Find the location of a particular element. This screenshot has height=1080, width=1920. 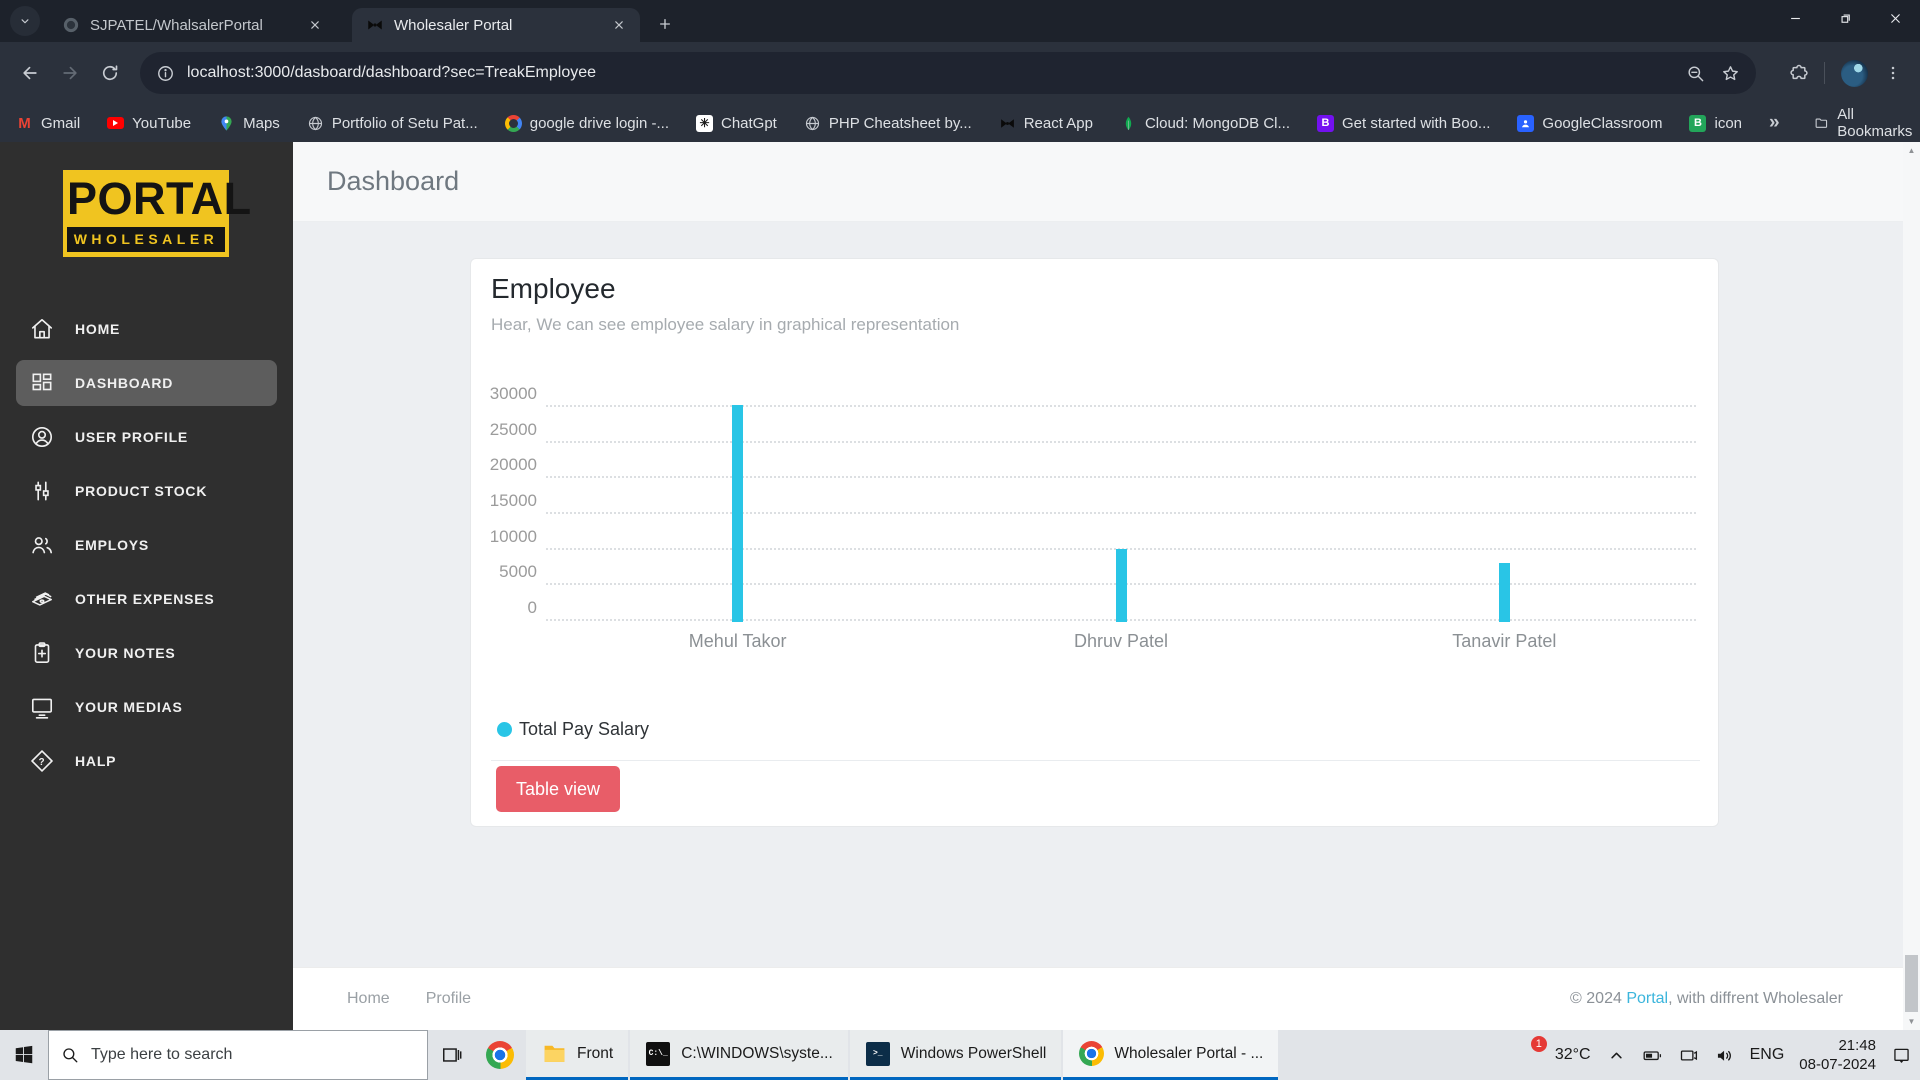

system-tray: 1 32°C ENG 21:48 08-07-2024 is located at coordinates (1715, 1055).